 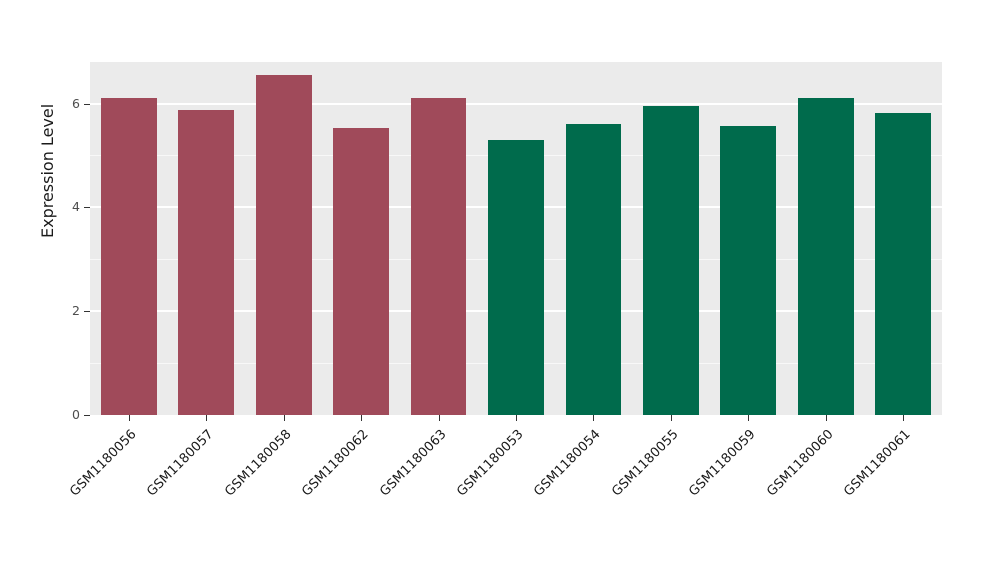 I want to click on bar-GSM1180063, so click(x=438, y=256).